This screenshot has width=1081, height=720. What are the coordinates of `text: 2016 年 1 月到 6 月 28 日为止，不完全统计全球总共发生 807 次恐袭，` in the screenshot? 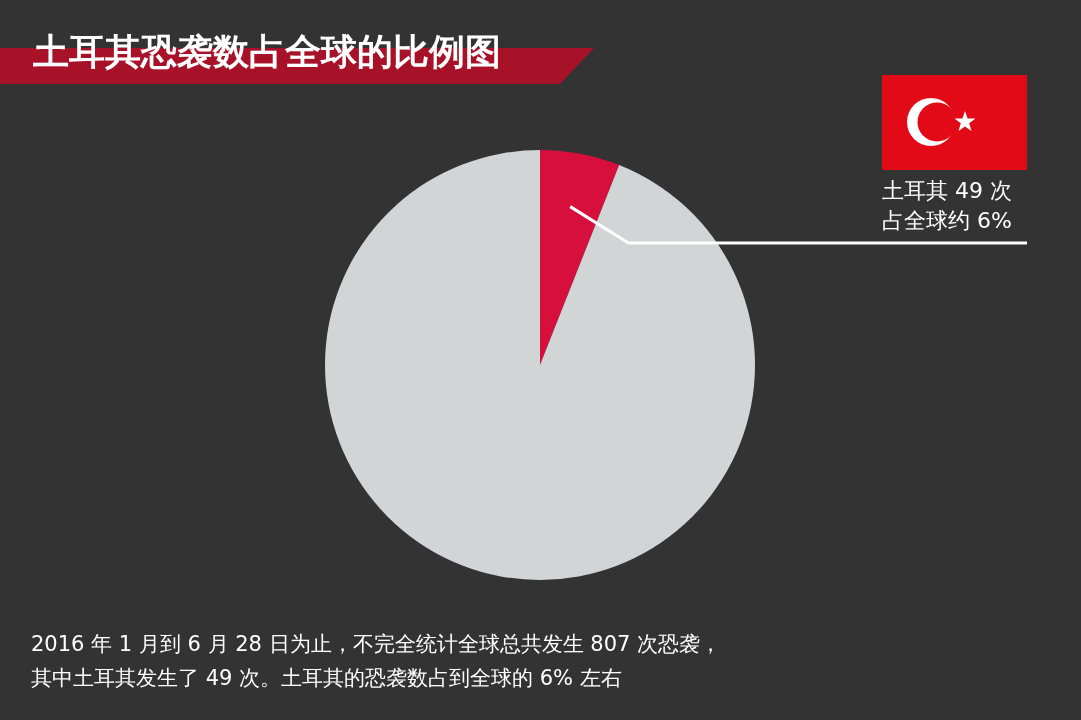 It's located at (376, 644).